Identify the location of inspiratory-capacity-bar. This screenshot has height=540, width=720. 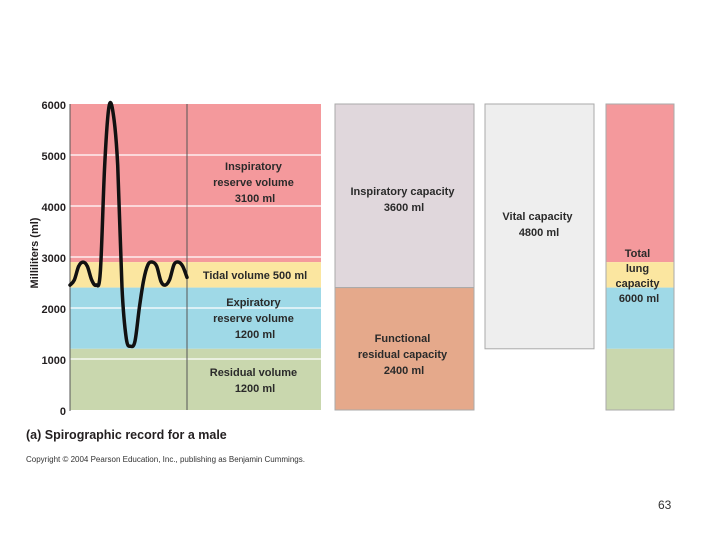
(404, 196).